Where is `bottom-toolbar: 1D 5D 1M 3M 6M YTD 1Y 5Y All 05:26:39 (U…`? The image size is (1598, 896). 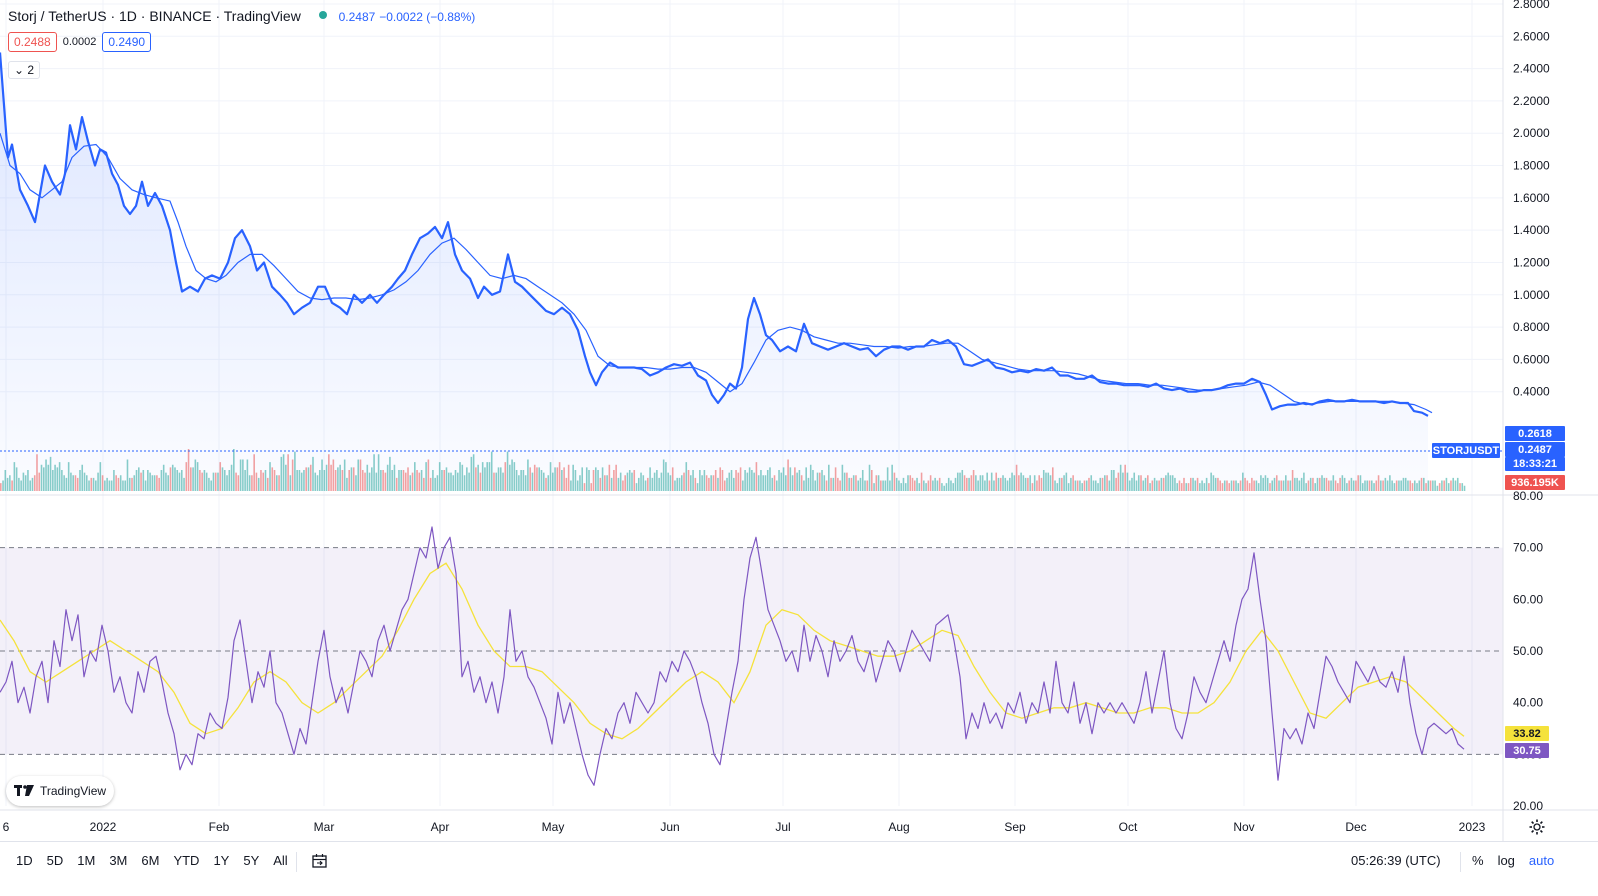
bottom-toolbar: 1D 5D 1M 3M 6M YTD 1Y 5Y All 05:26:39 (U… is located at coordinates (799, 861).